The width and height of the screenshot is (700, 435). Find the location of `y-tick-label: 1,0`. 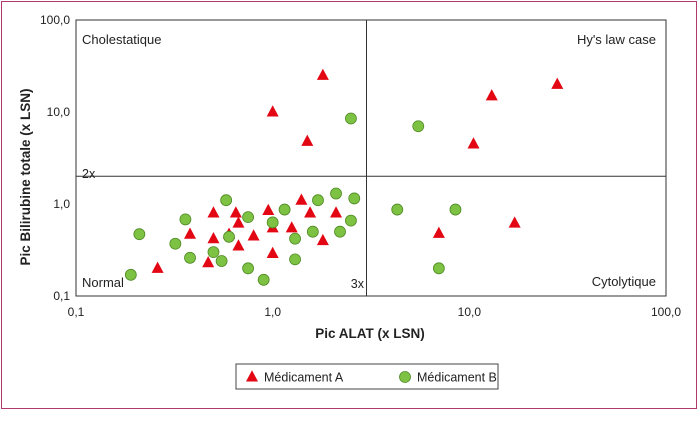

y-tick-label: 1,0 is located at coordinates (61, 204).